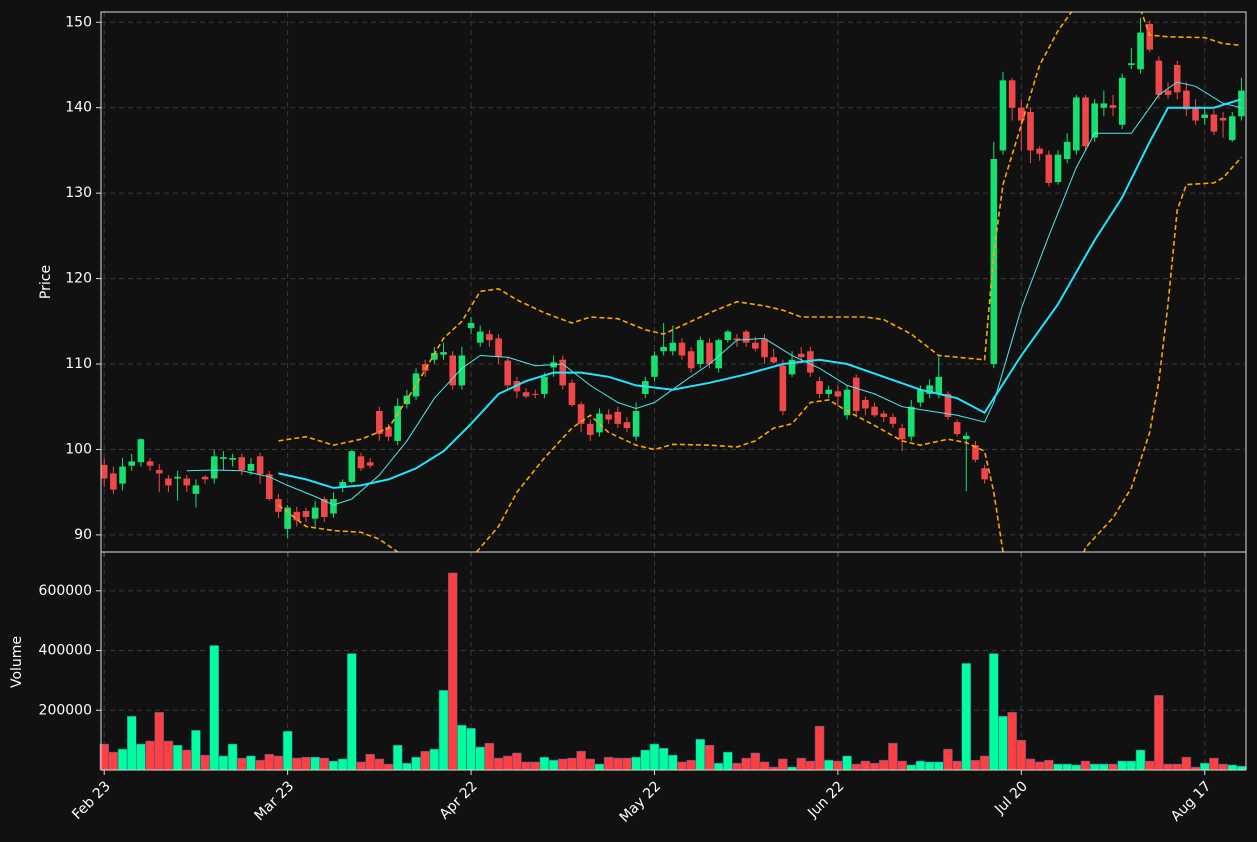  Describe the element at coordinates (65, 651) in the screenshot. I see `y-tick-label: 400000` at that location.